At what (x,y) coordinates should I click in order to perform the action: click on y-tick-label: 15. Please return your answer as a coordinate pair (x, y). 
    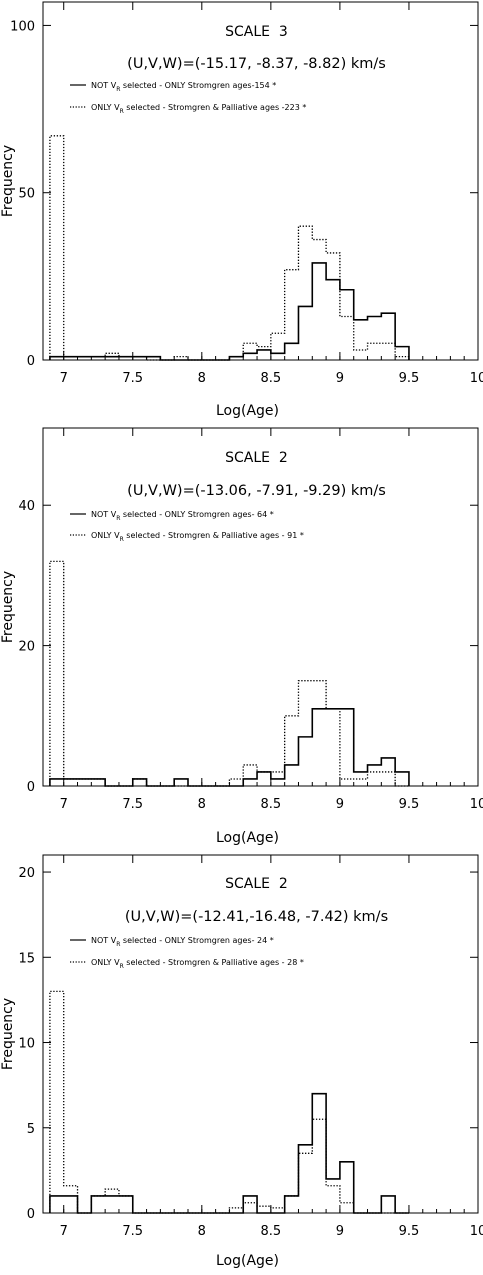
    Looking at the image, I should click on (26, 958).